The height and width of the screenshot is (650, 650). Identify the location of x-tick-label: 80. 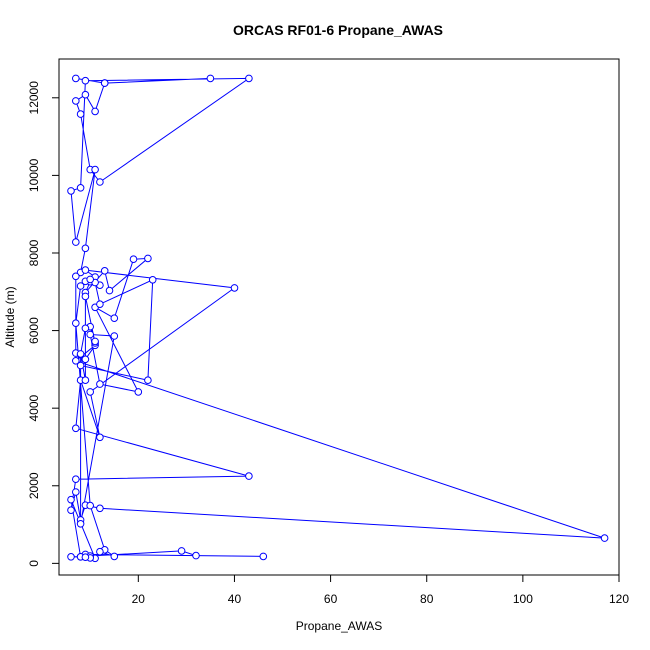
(427, 599).